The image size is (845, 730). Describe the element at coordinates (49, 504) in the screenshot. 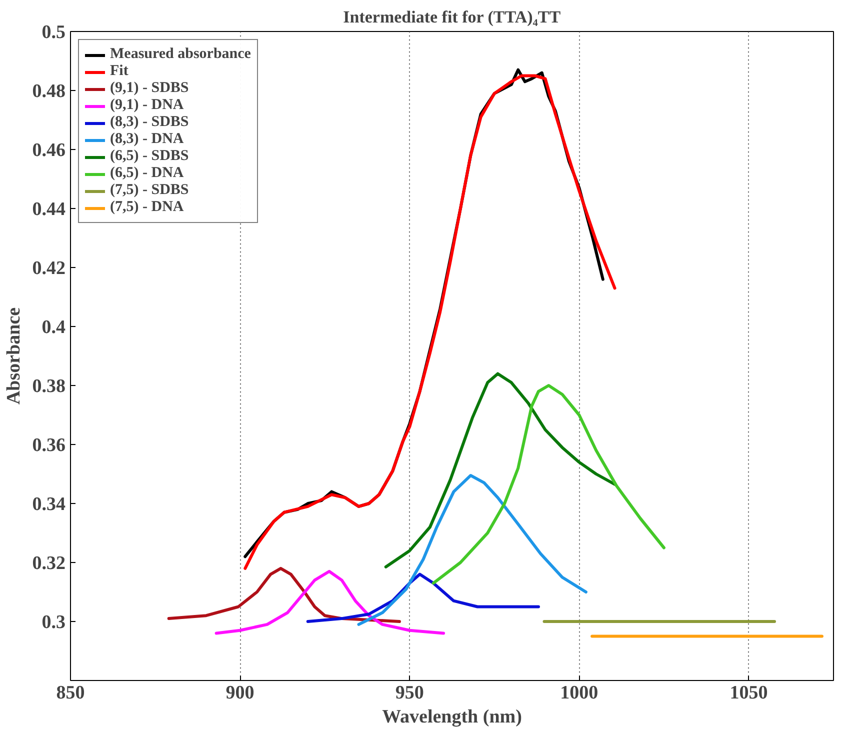

I see `y-tick-label: 0.34` at that location.